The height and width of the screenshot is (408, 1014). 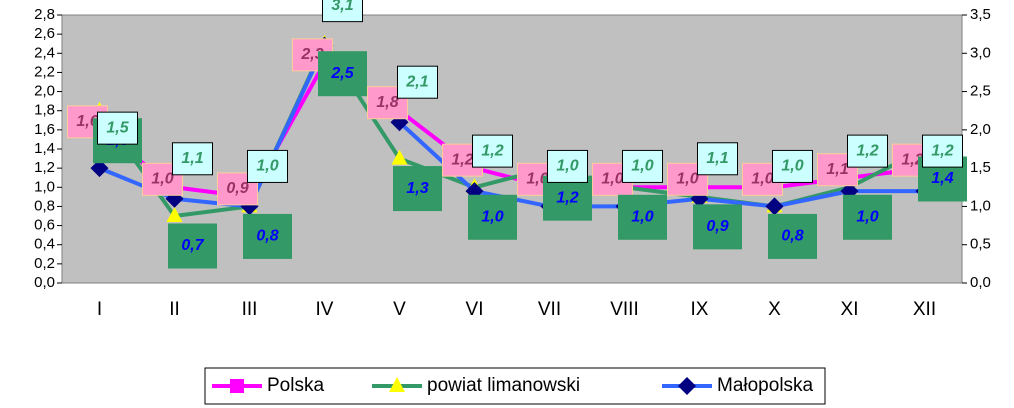 I want to click on y-tick-label: 1,6, so click(x=44, y=129).